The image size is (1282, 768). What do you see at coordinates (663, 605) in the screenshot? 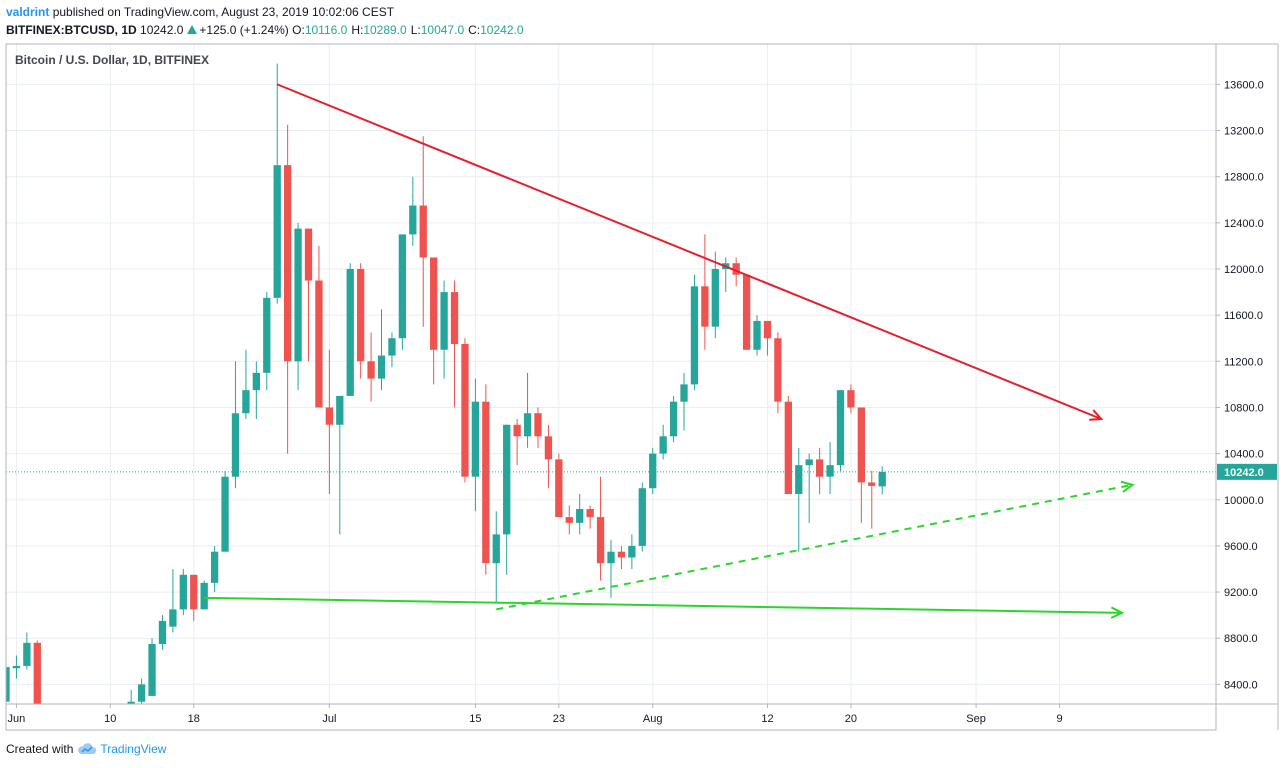
I see `support-trendline` at bounding box center [663, 605].